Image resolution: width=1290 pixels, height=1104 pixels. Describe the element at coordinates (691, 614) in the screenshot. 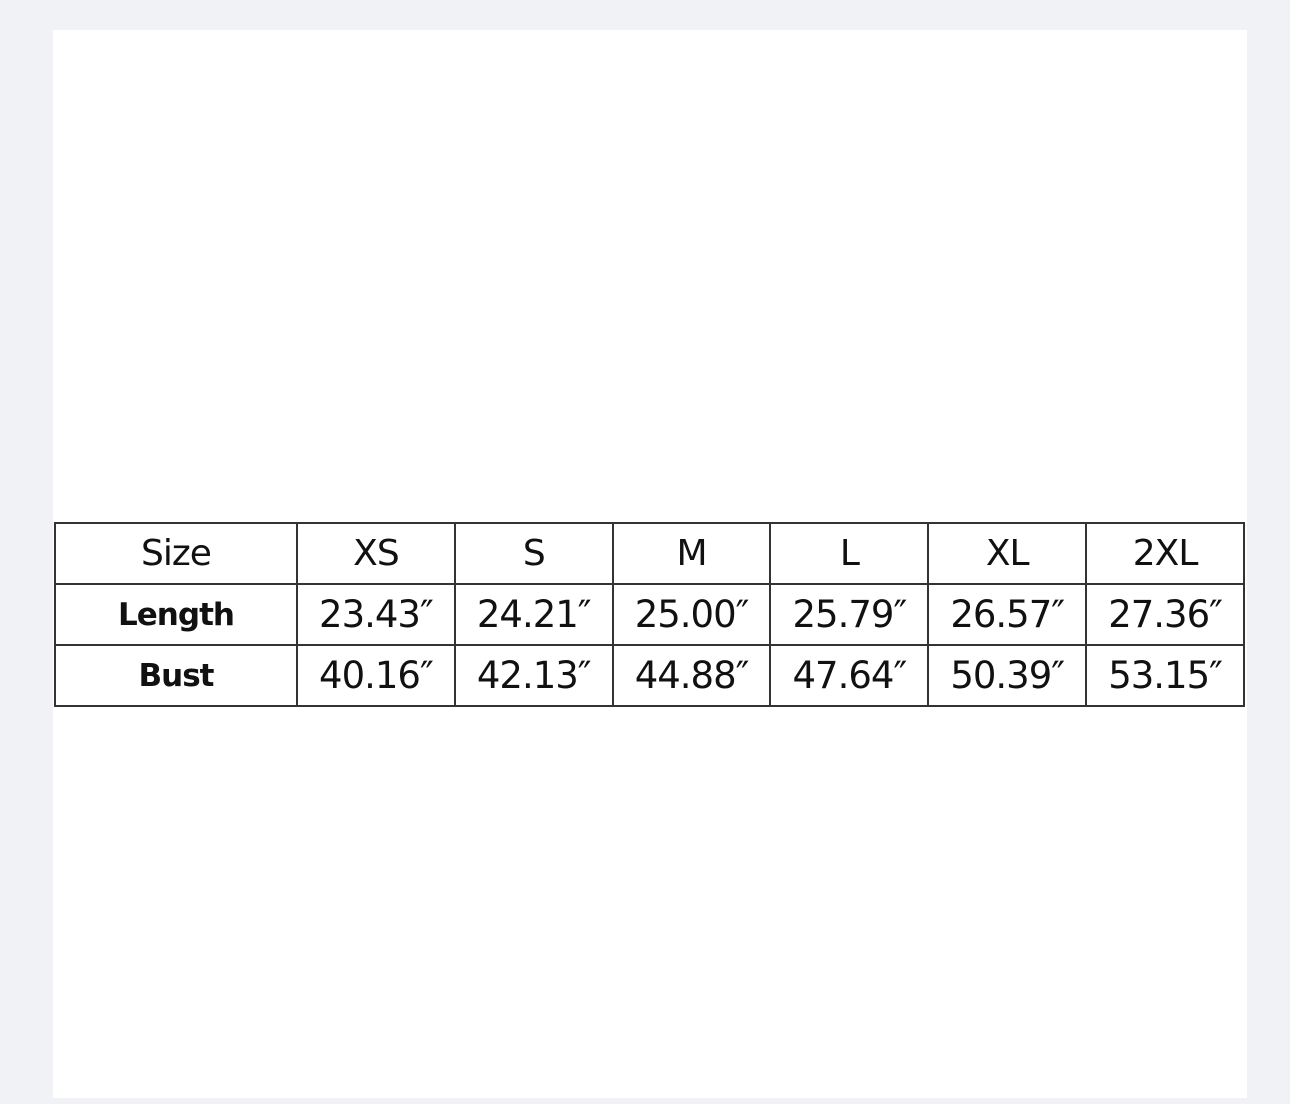

I see `table-cell: 25.00″` at that location.